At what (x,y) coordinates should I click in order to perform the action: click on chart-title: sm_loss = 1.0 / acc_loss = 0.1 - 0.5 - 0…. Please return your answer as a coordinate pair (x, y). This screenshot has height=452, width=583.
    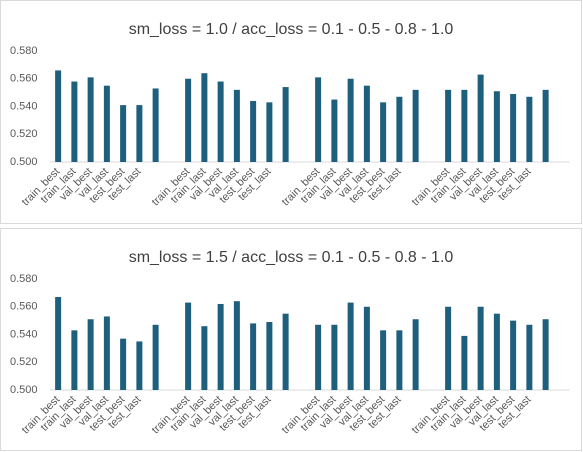
    Looking at the image, I should click on (291, 29).